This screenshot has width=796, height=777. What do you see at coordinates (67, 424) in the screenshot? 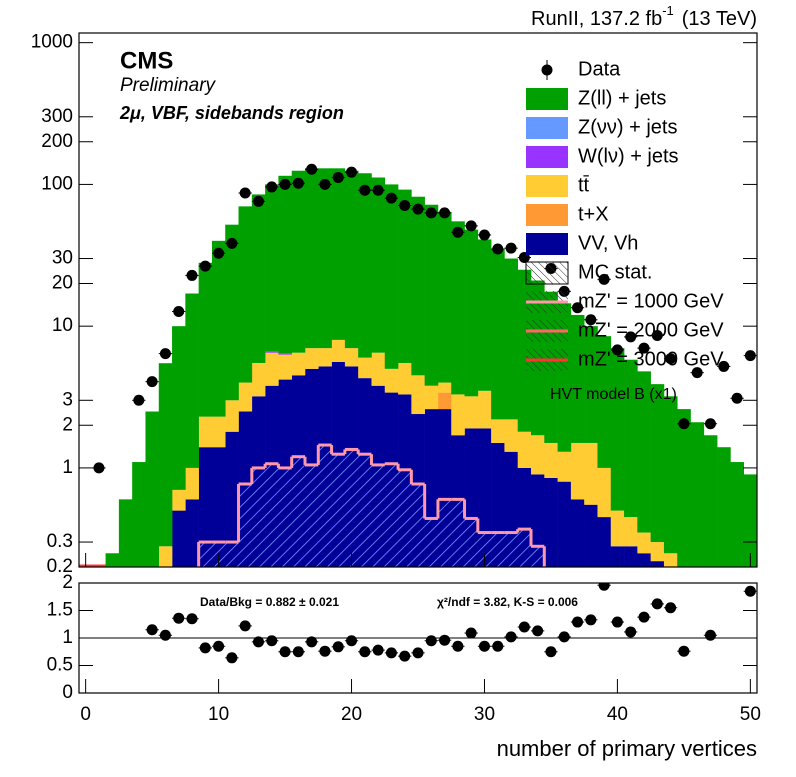
I see `y-tick-label: 2` at bounding box center [67, 424].